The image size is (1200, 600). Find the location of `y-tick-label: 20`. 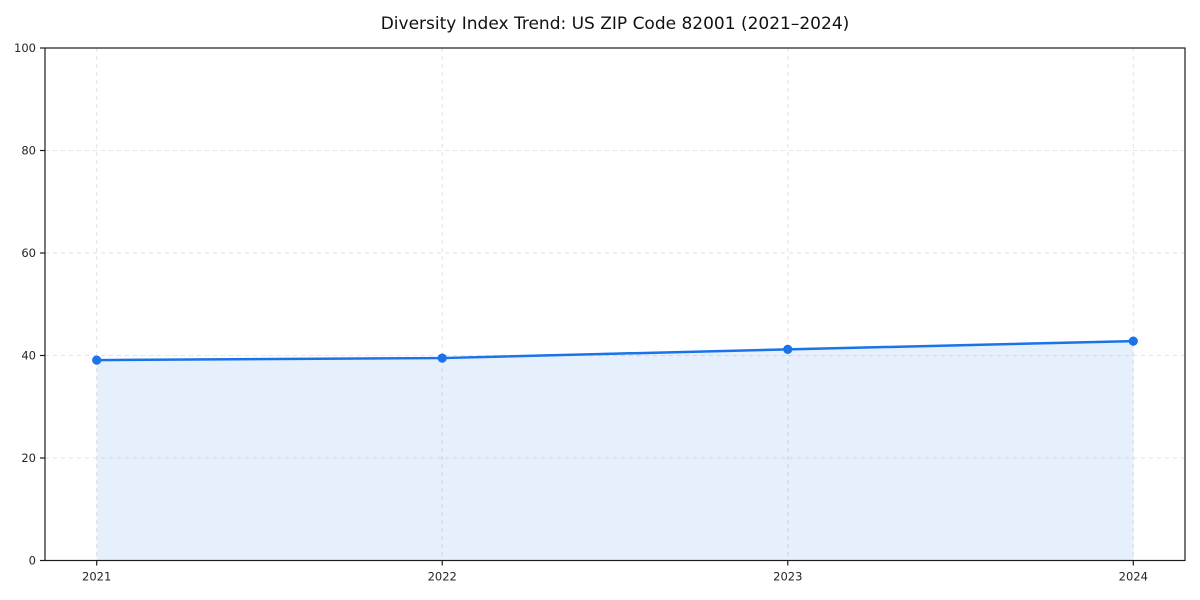

y-tick-label: 20 is located at coordinates (28, 458).